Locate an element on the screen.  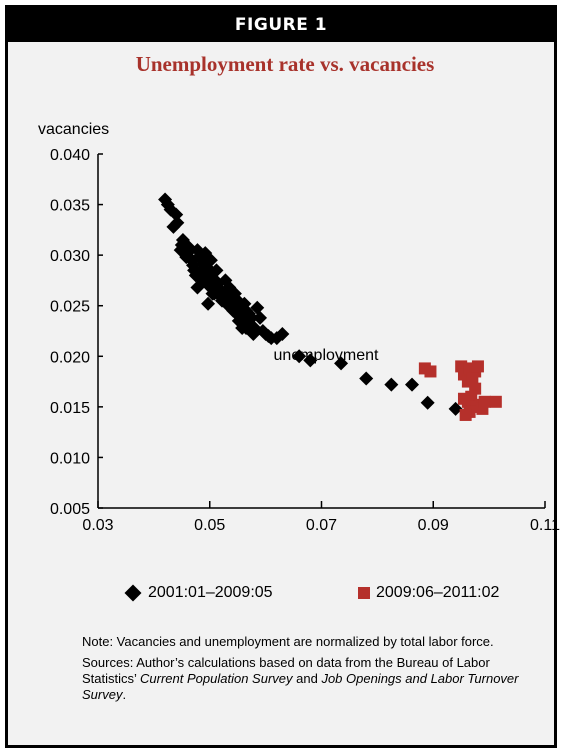
x-axis-title: unemployment is located at coordinates (327, 355).